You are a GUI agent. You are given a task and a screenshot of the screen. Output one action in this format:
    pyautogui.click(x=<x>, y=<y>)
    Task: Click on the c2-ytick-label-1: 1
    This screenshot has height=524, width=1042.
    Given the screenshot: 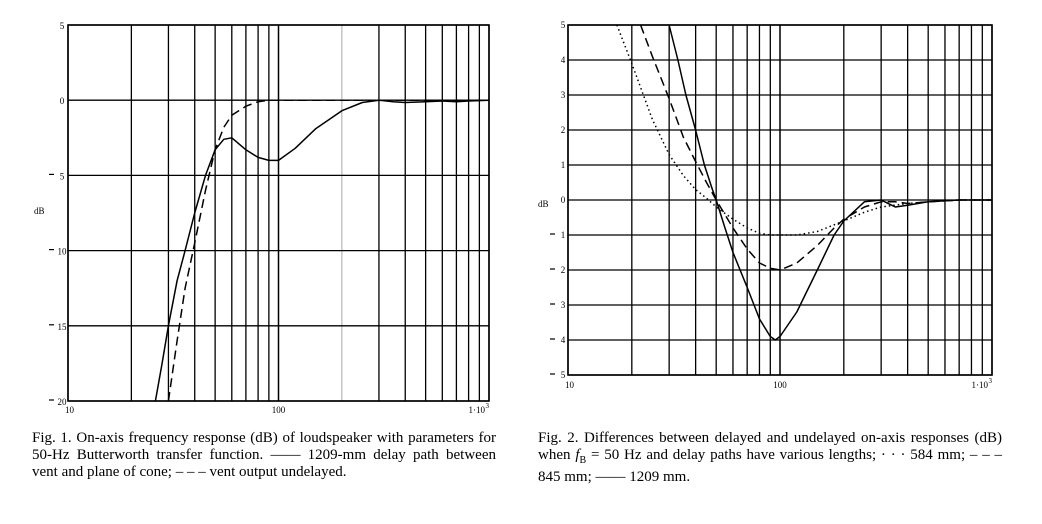 What is the action you would take?
    pyautogui.click(x=563, y=165)
    